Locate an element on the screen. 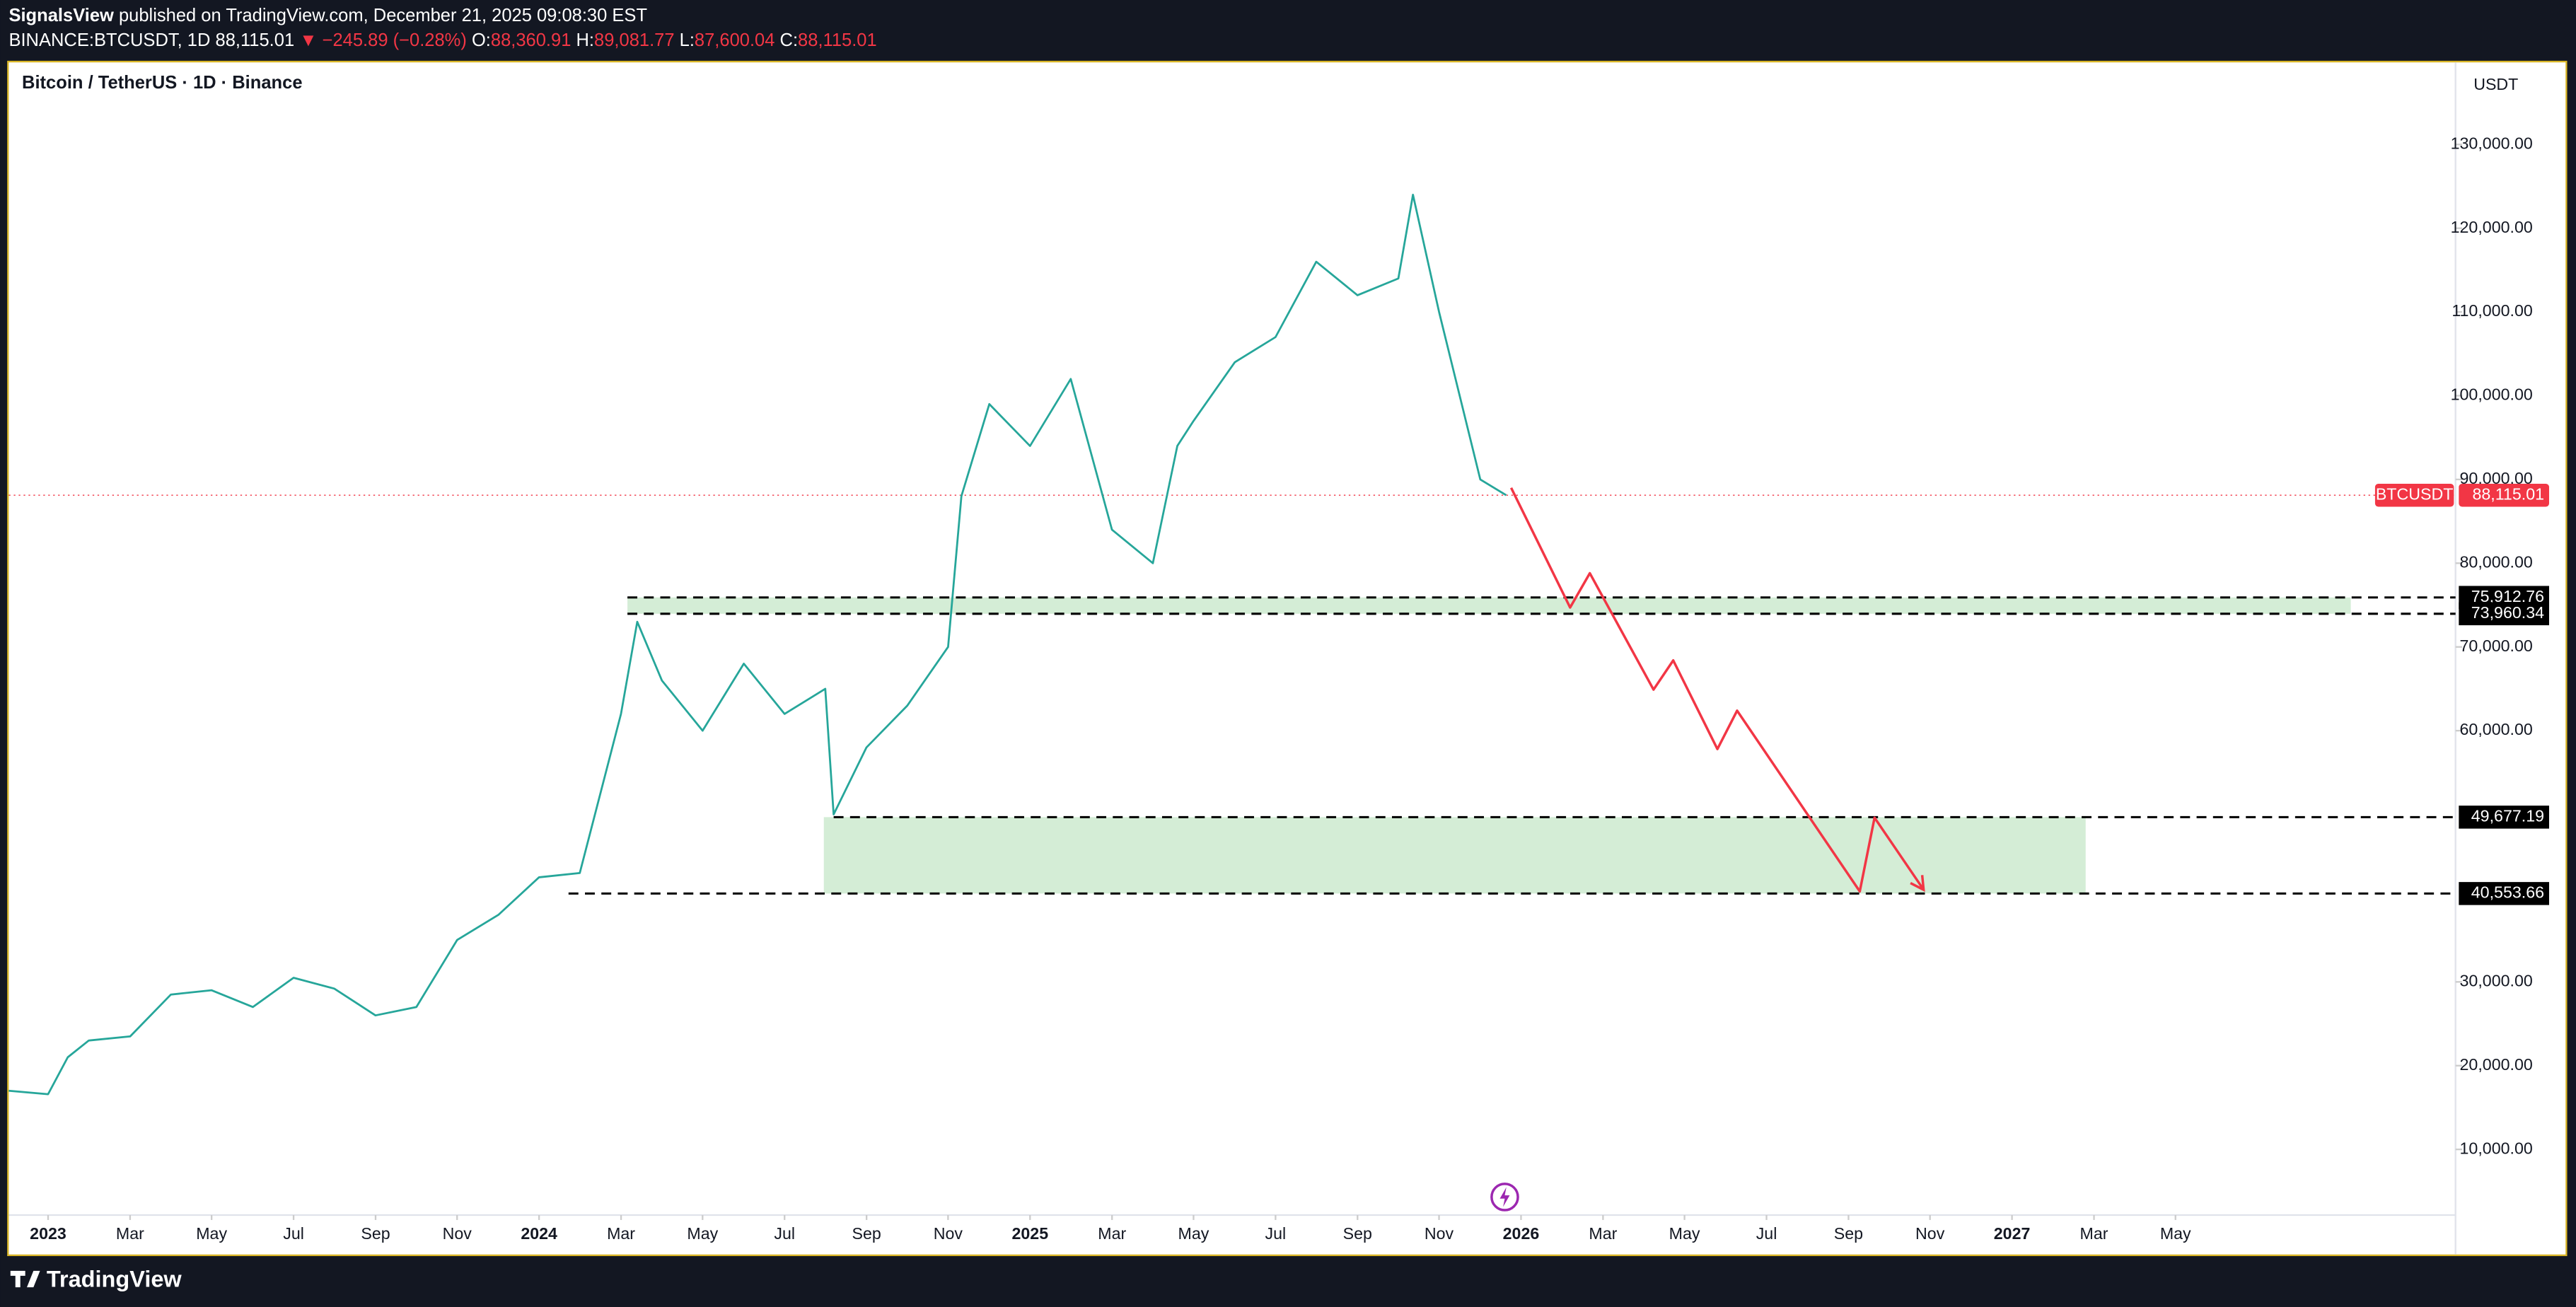 This screenshot has width=2576, height=1307. y-tick-label: 70,000.00 is located at coordinates (2496, 646).